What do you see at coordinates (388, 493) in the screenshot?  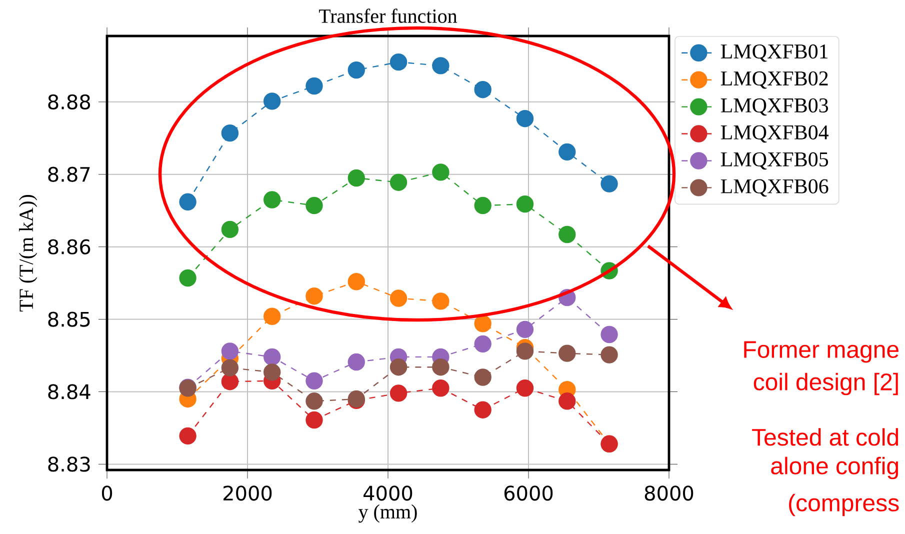 I see `x-tick-label: 4000` at bounding box center [388, 493].